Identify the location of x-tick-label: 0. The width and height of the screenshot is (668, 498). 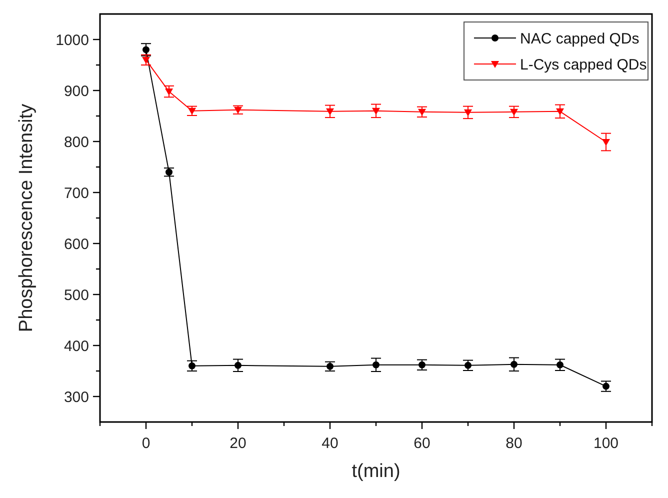
(146, 443).